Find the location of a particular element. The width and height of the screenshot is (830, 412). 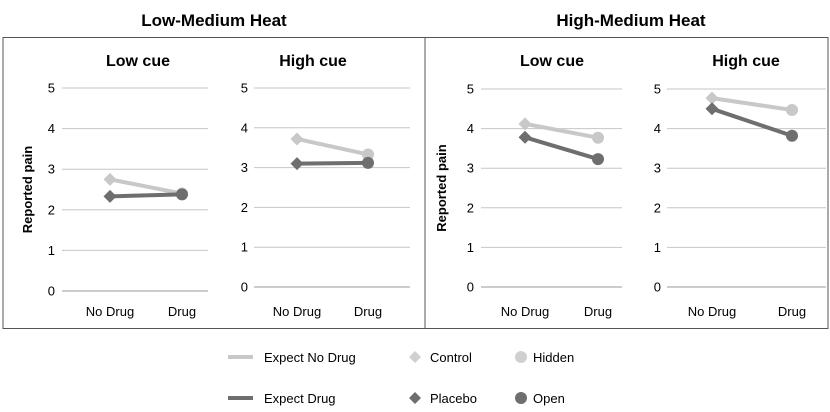

group-title-low-medium: Low-Medium Heat is located at coordinates (214, 20).